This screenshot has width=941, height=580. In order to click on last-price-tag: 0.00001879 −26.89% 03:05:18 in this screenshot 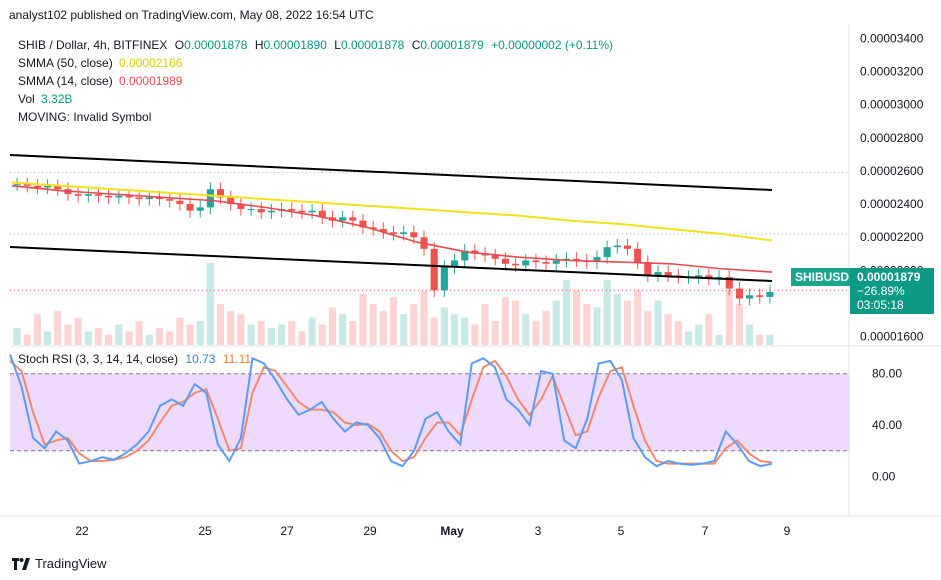, I will do `click(892, 291)`.